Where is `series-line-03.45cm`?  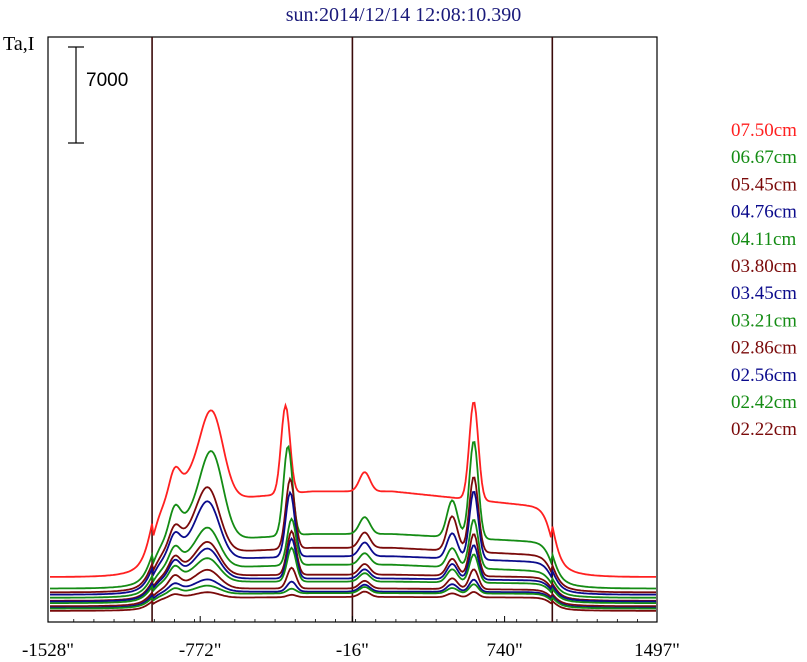 series-line-03.45cm is located at coordinates (353, 570).